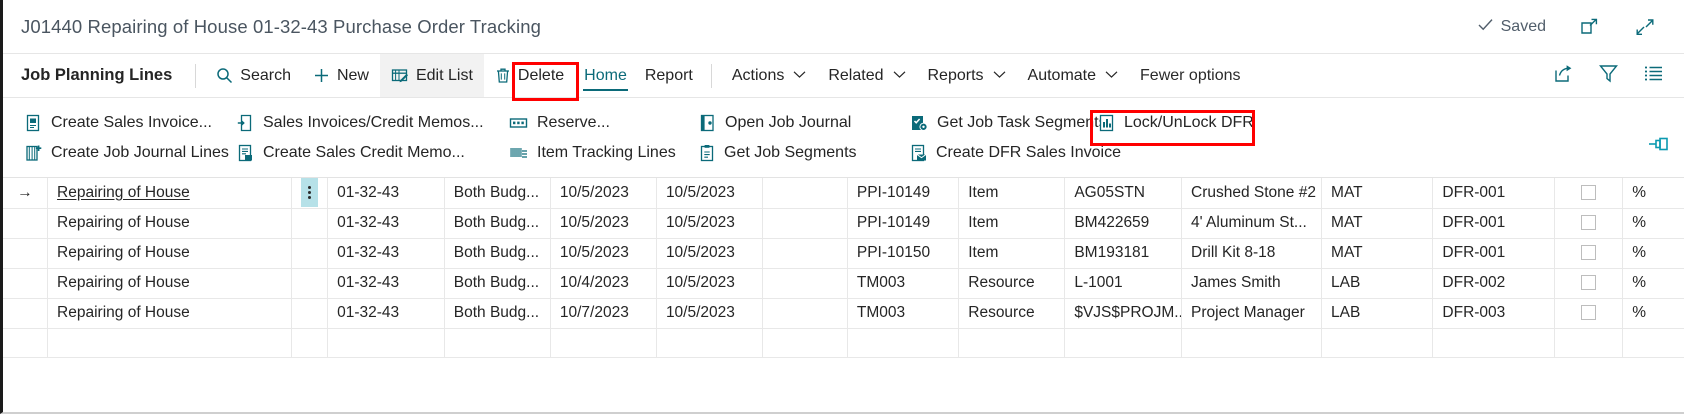 This screenshot has height=414, width=1684. What do you see at coordinates (603, 343) in the screenshot?
I see `cell-planning-date` at bounding box center [603, 343].